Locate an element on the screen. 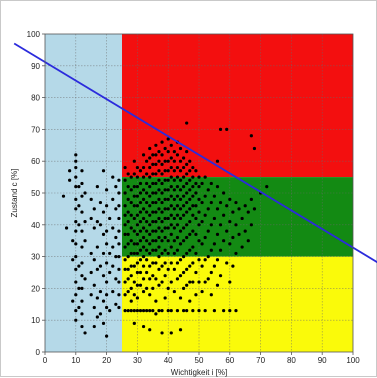 This screenshot has width=377, height=378. x-tick-labels: 0 10 20 30 40 50 60 70 80 90 100 is located at coordinates (201, 358).